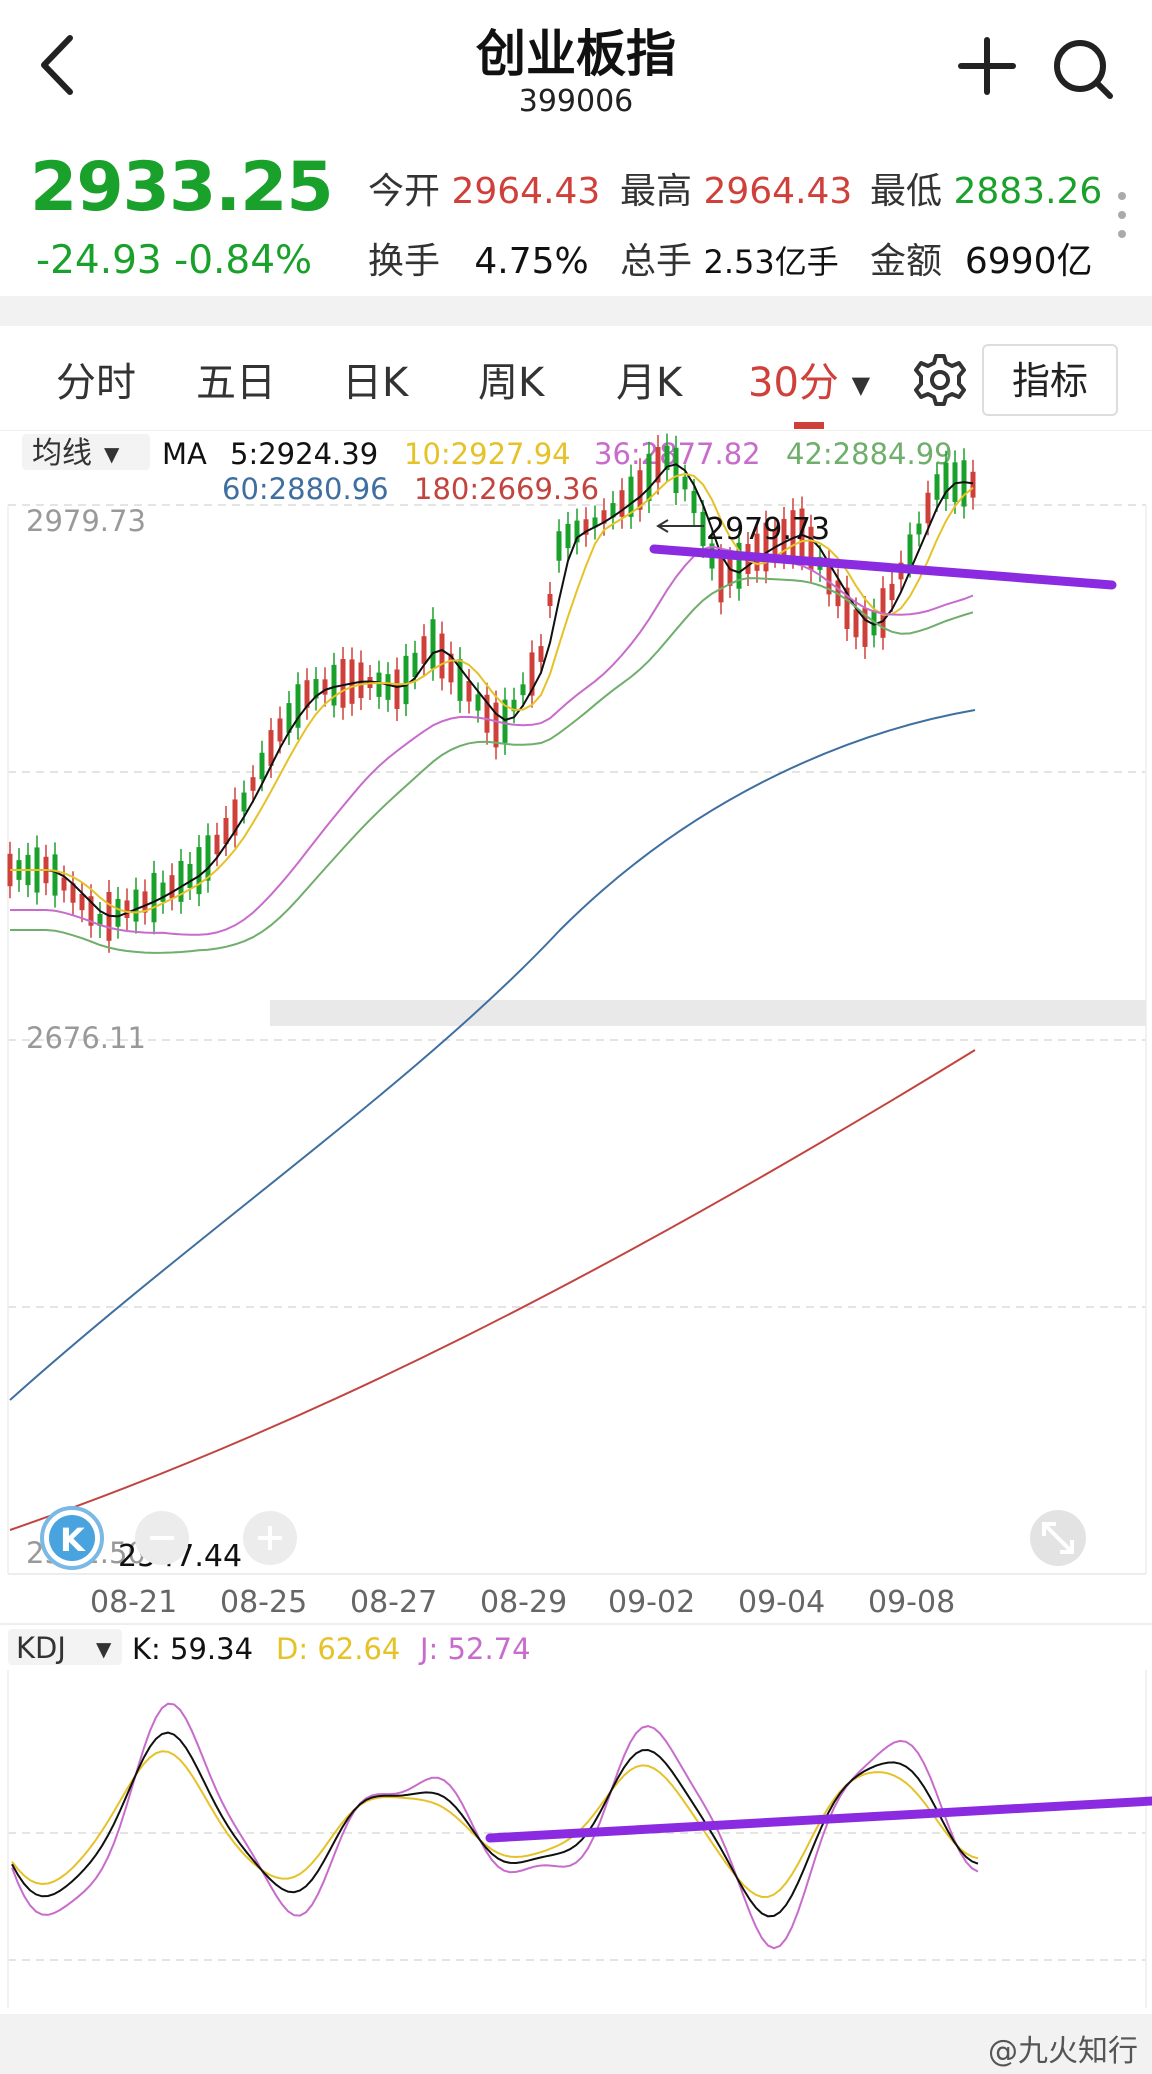 This screenshot has height=2074, width=1152. I want to click on tab-five-day: 五日, so click(236, 383).